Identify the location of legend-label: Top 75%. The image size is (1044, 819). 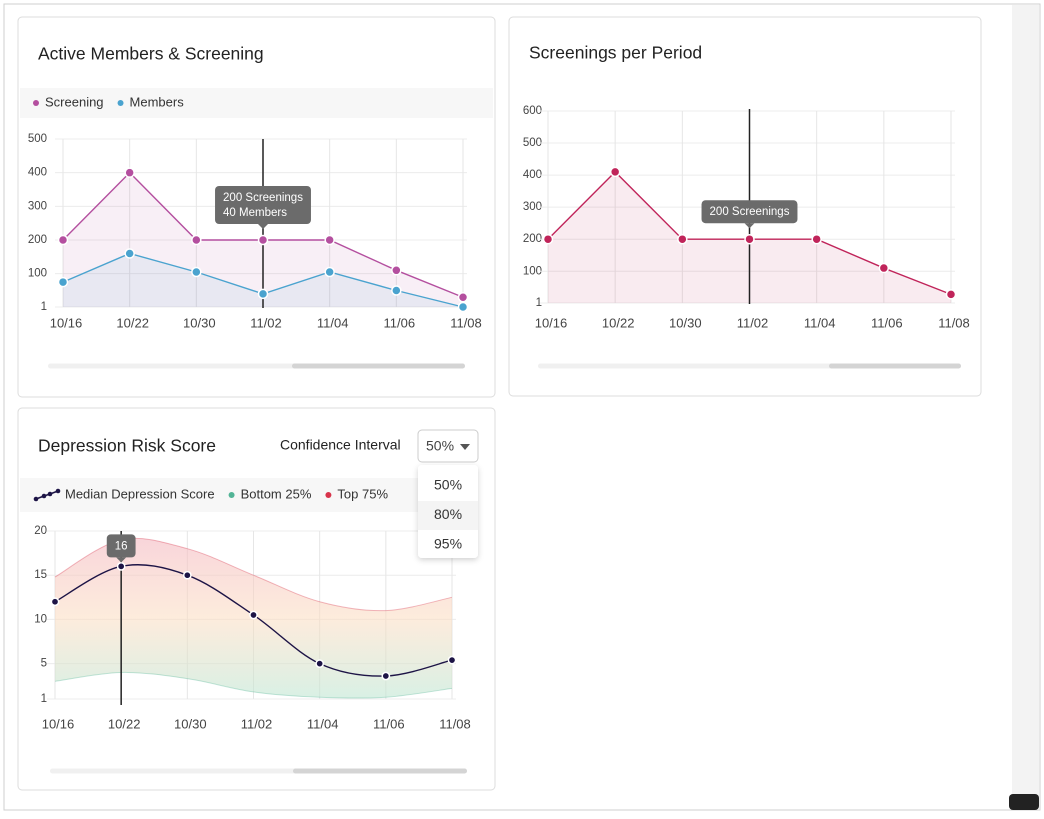
(362, 493).